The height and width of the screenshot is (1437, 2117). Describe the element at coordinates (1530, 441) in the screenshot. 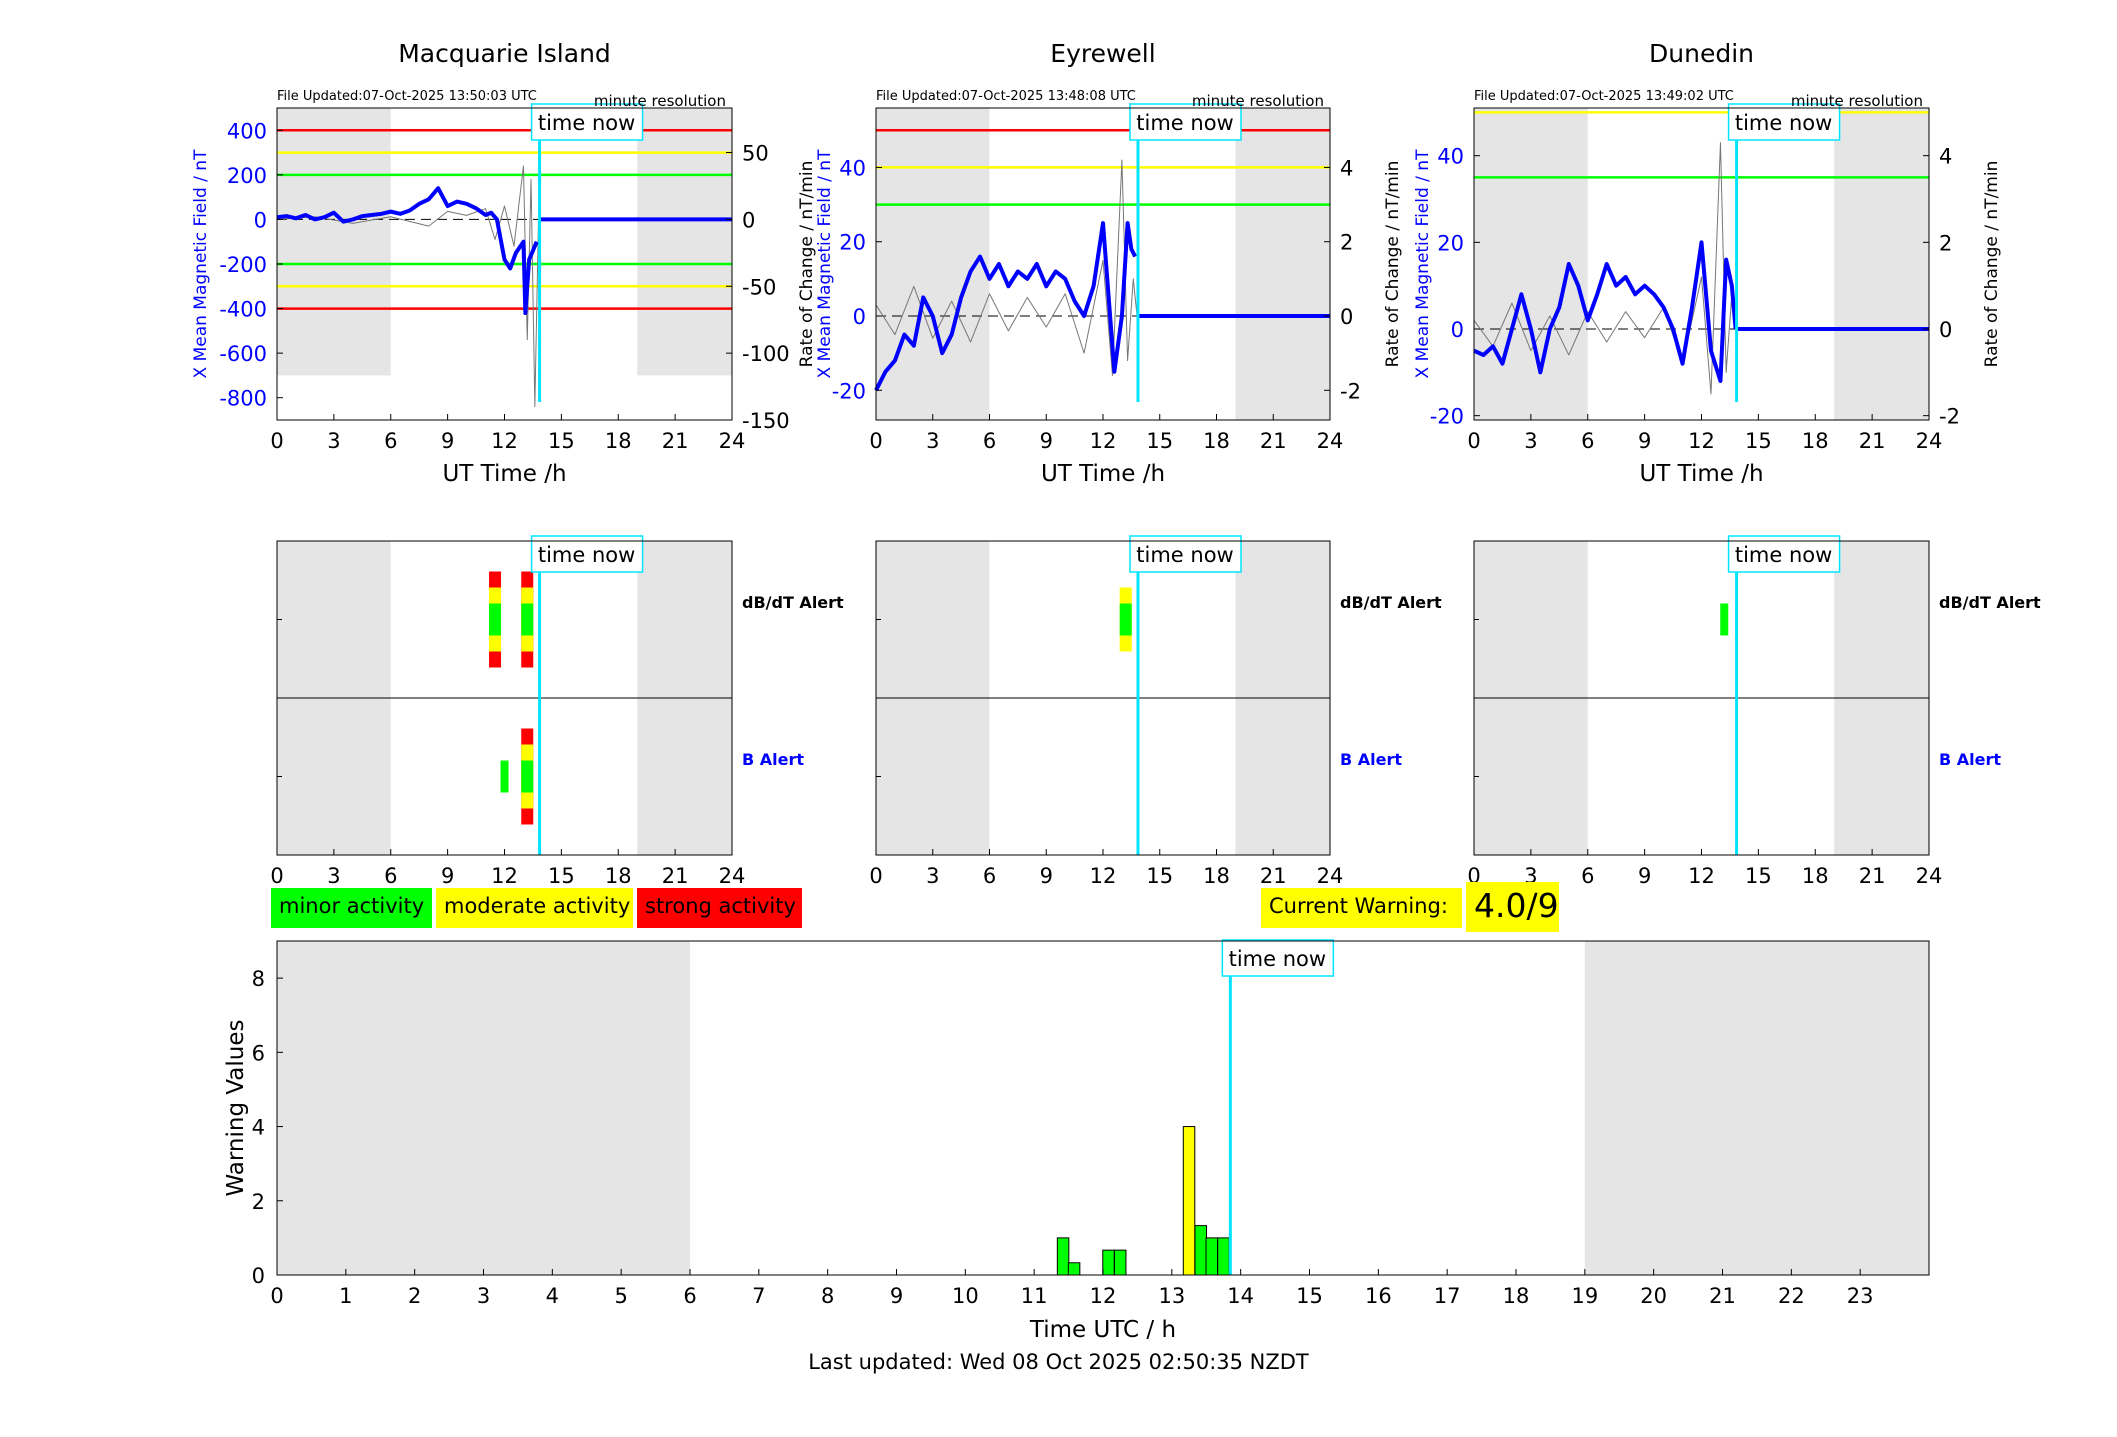

I see `top-2-xtick-label: 3` at that location.